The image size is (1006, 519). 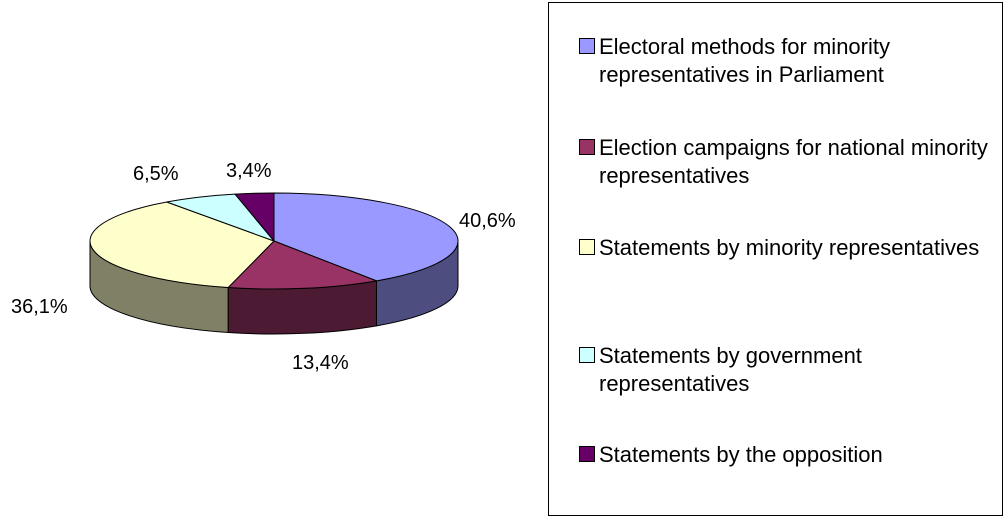 What do you see at coordinates (587, 147) in the screenshot?
I see `legend-swatch-election-campaigns` at bounding box center [587, 147].